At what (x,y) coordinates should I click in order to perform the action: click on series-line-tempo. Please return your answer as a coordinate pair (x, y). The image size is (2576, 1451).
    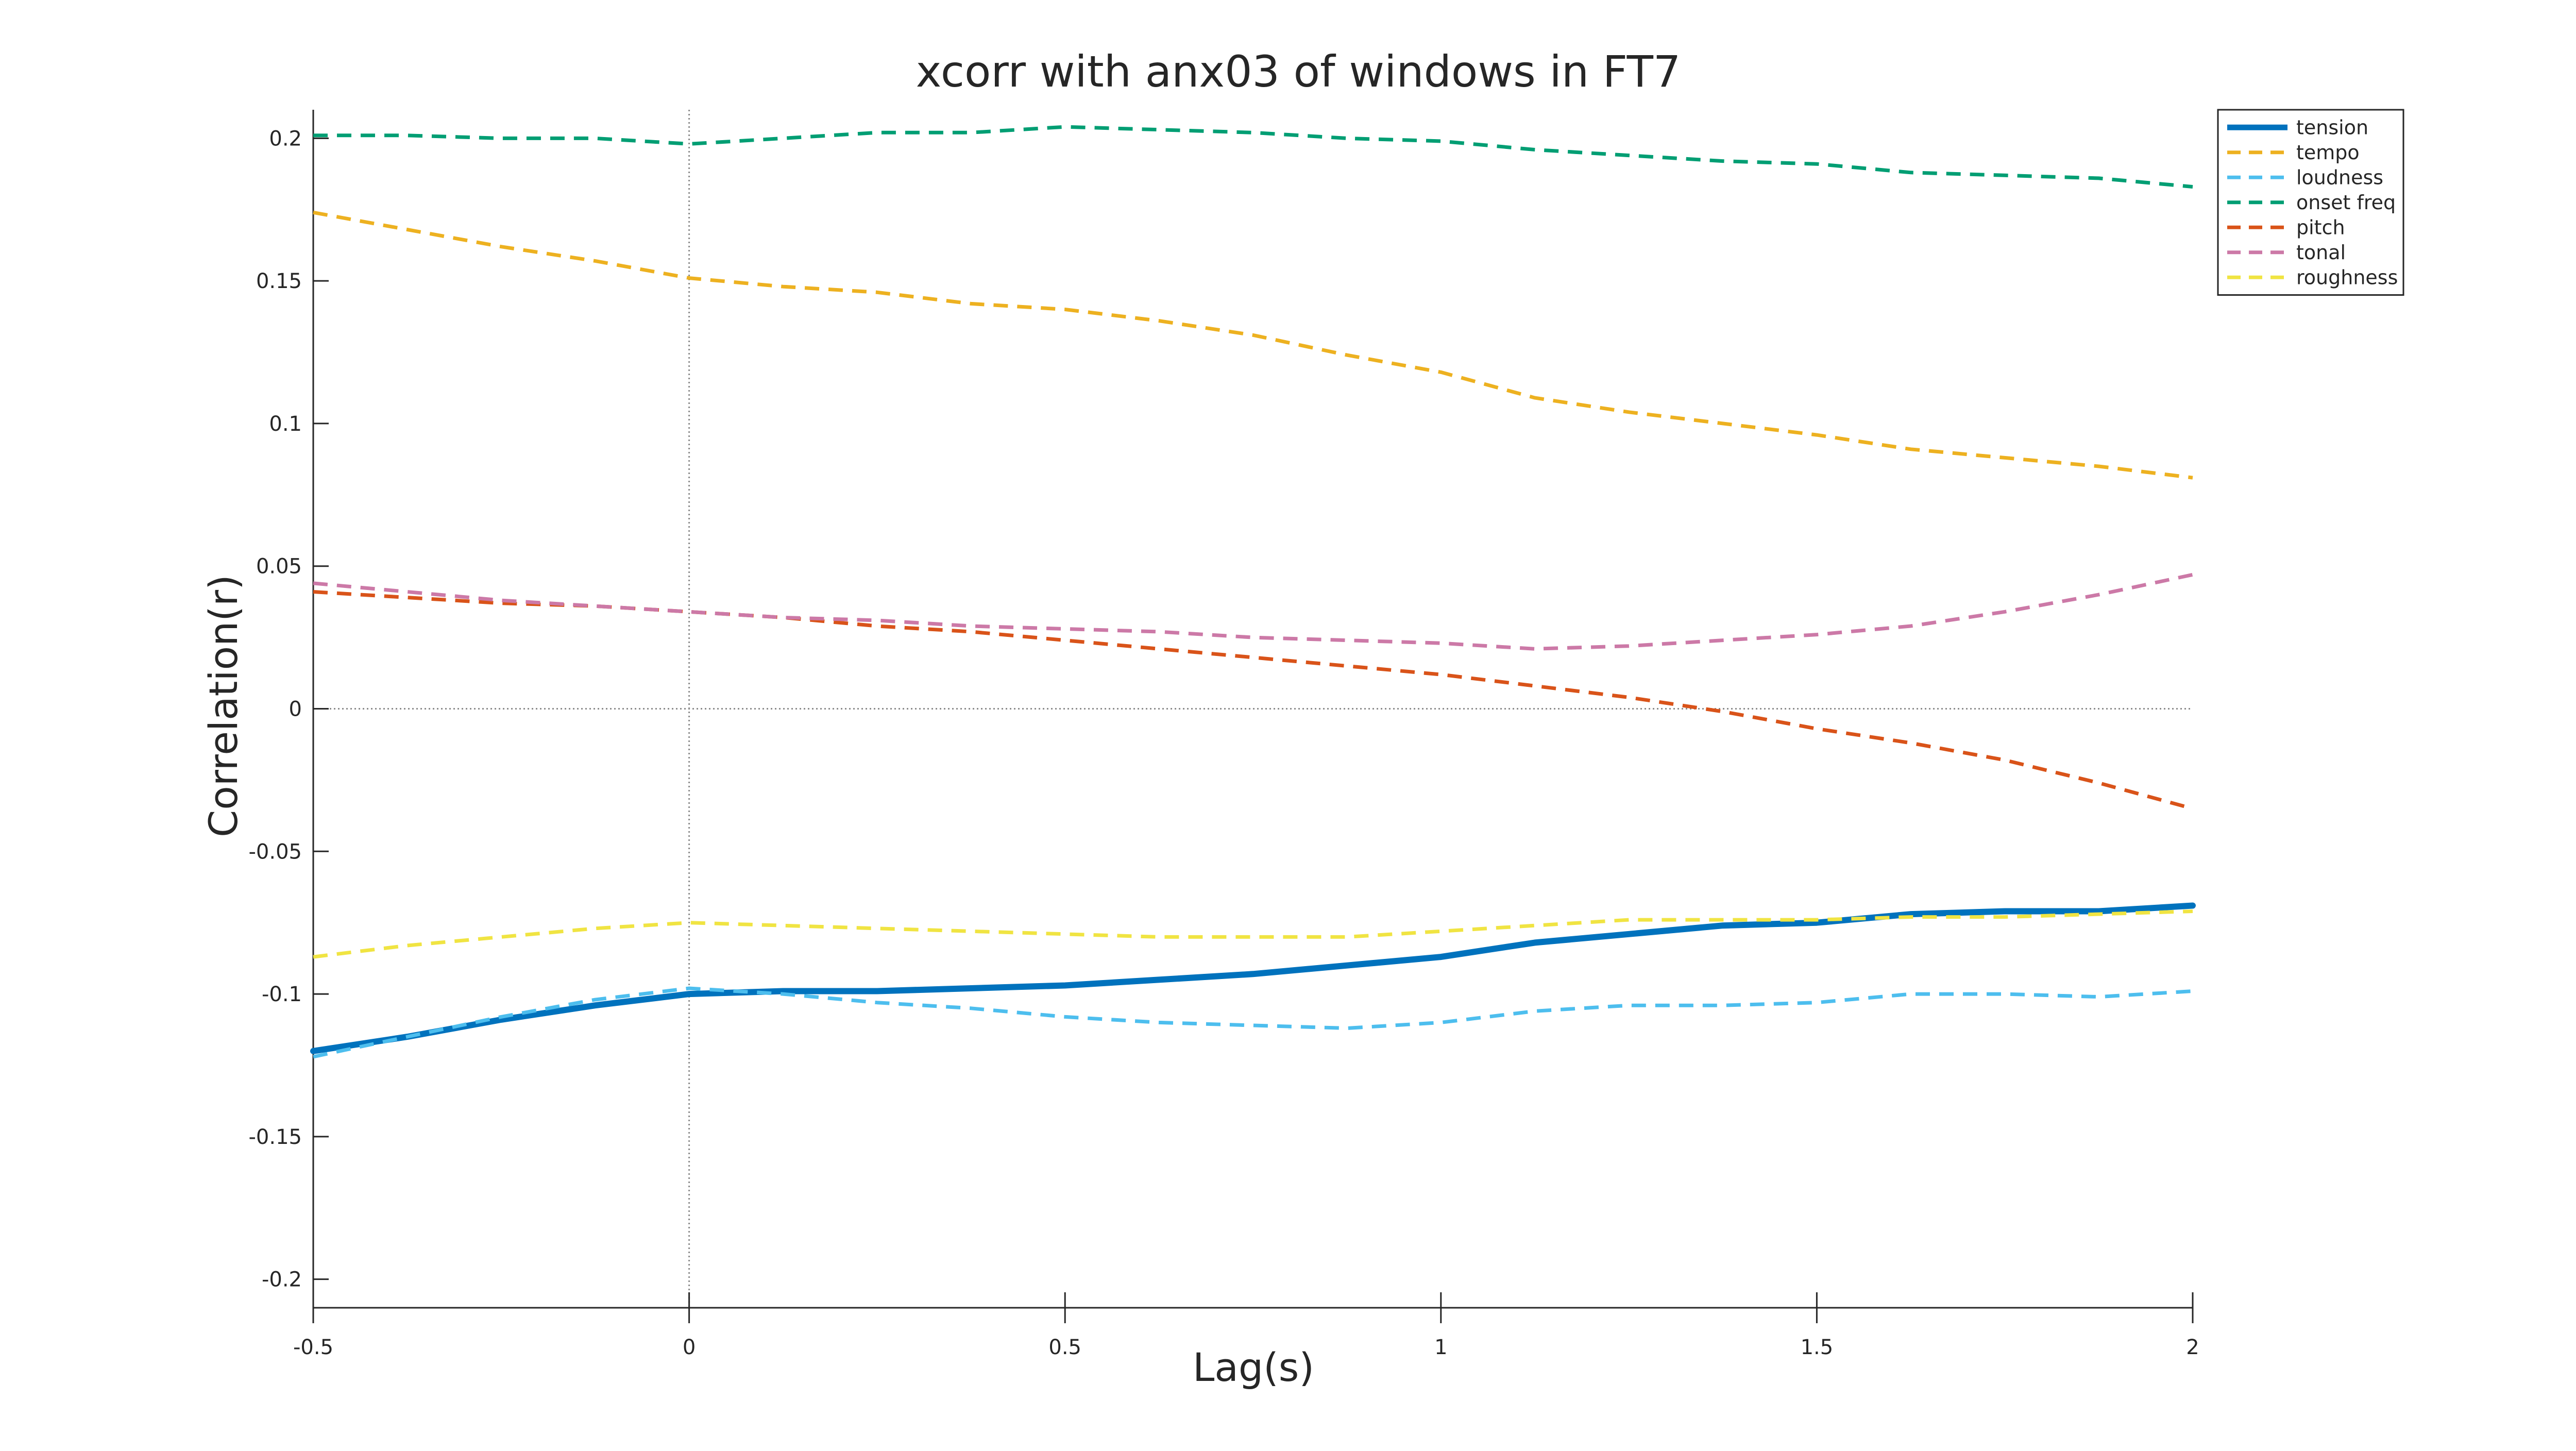
    Looking at the image, I should click on (1253, 345).